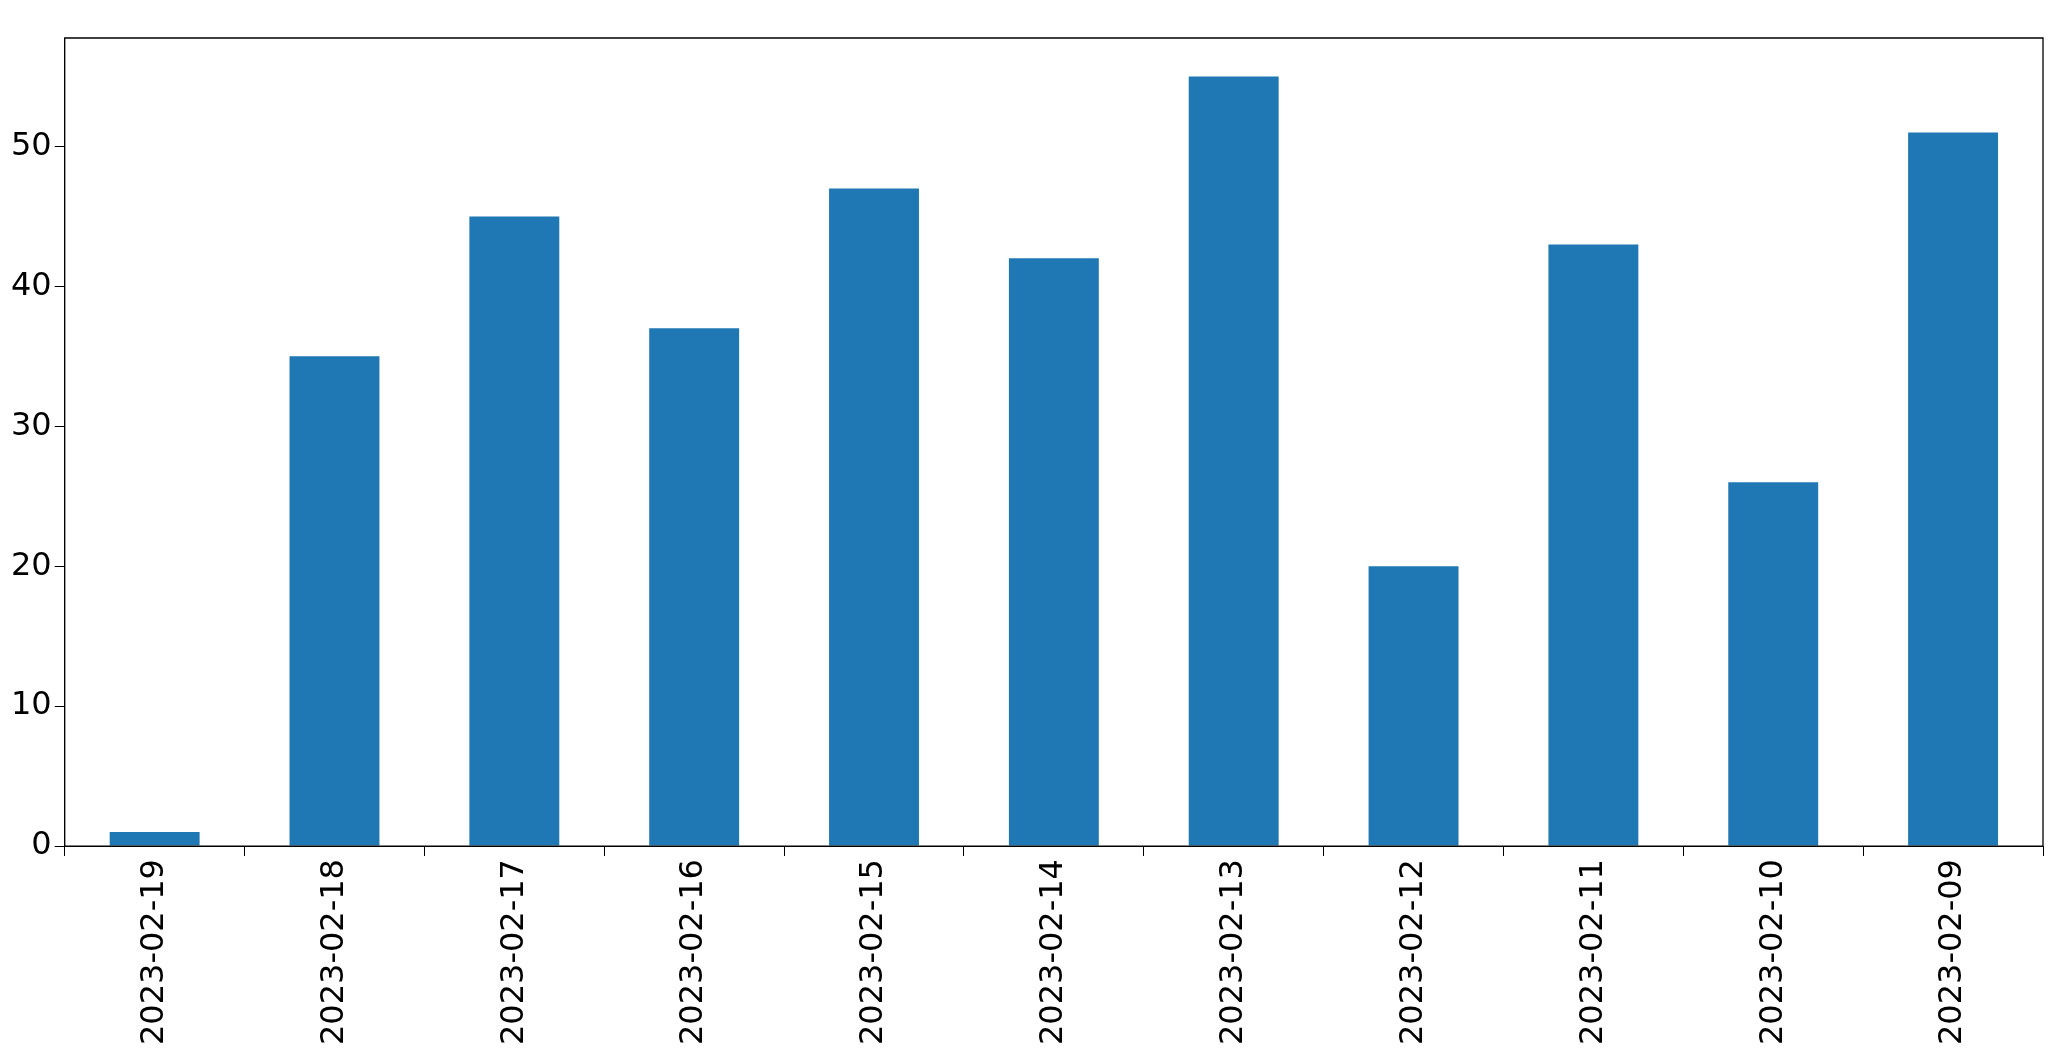  Describe the element at coordinates (511, 952) in the screenshot. I see `x-tick-label: 2023-02-17` at that location.